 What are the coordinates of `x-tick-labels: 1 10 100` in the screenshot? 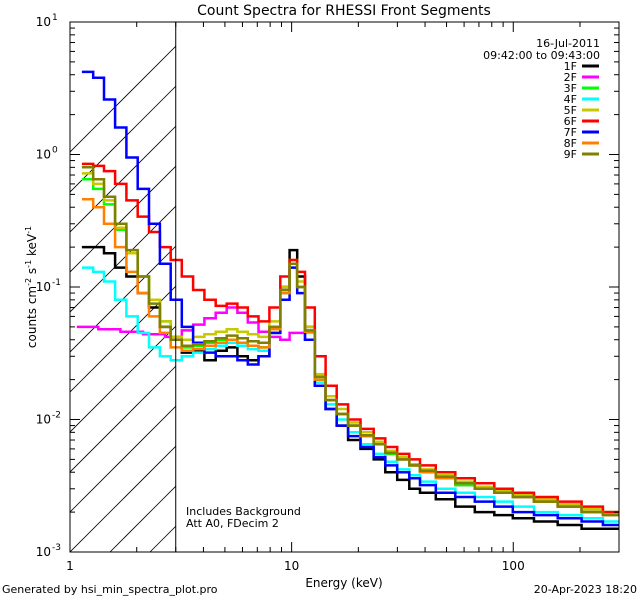 It's located at (295, 566).